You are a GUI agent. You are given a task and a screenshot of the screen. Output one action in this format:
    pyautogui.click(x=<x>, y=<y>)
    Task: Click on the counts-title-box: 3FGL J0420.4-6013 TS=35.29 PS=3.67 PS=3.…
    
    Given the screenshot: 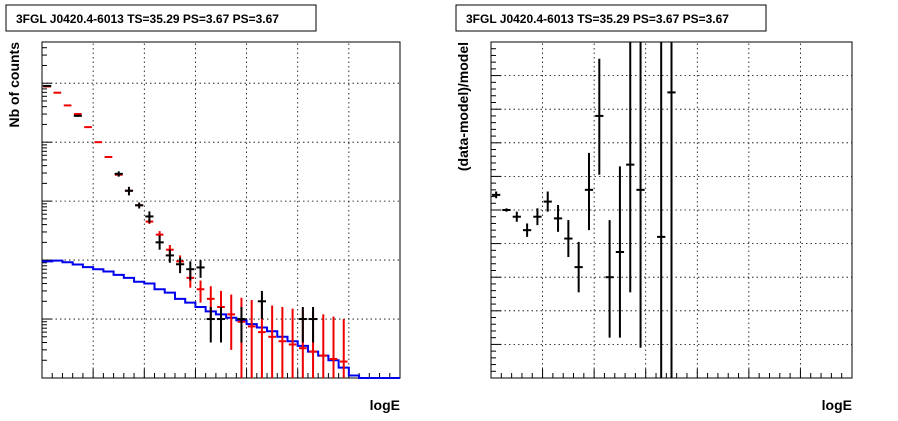 What is the action you would take?
    pyautogui.click(x=161, y=18)
    